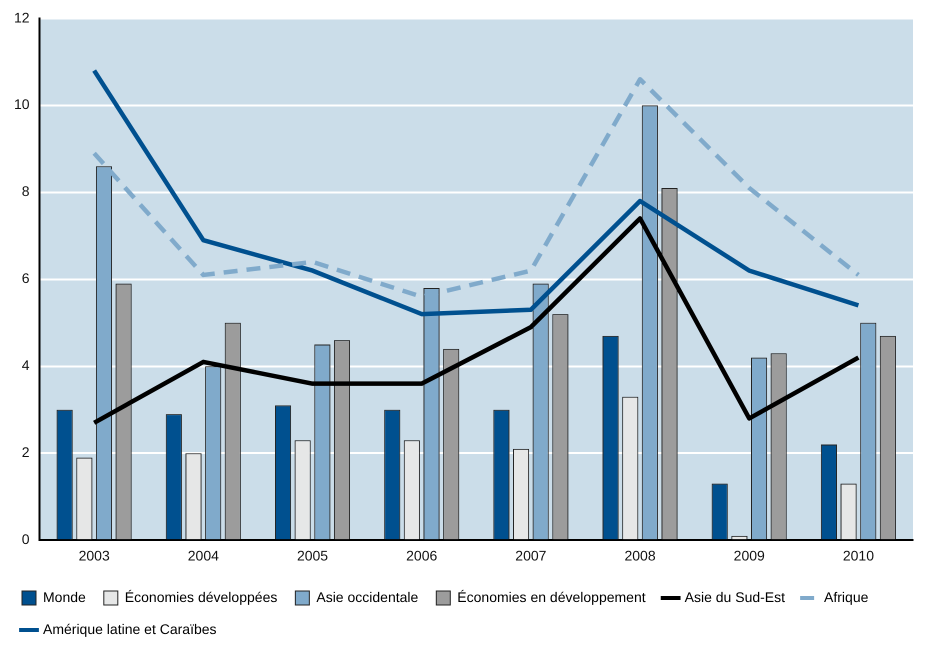 The height and width of the screenshot is (651, 933). I want to click on legend-label: Amérique latine et Caraïbes, so click(130, 628).